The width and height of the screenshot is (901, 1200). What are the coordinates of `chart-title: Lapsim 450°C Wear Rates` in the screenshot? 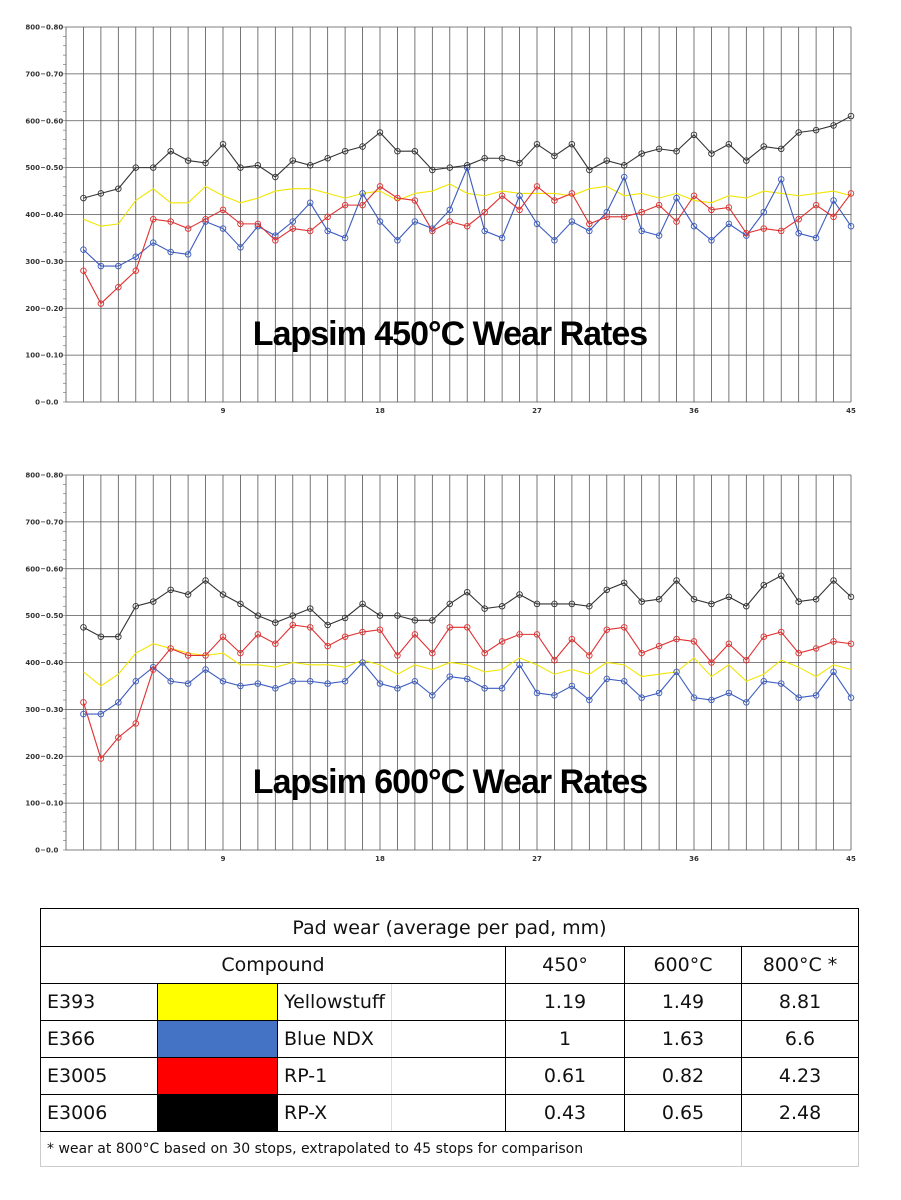 It's located at (450, 334).